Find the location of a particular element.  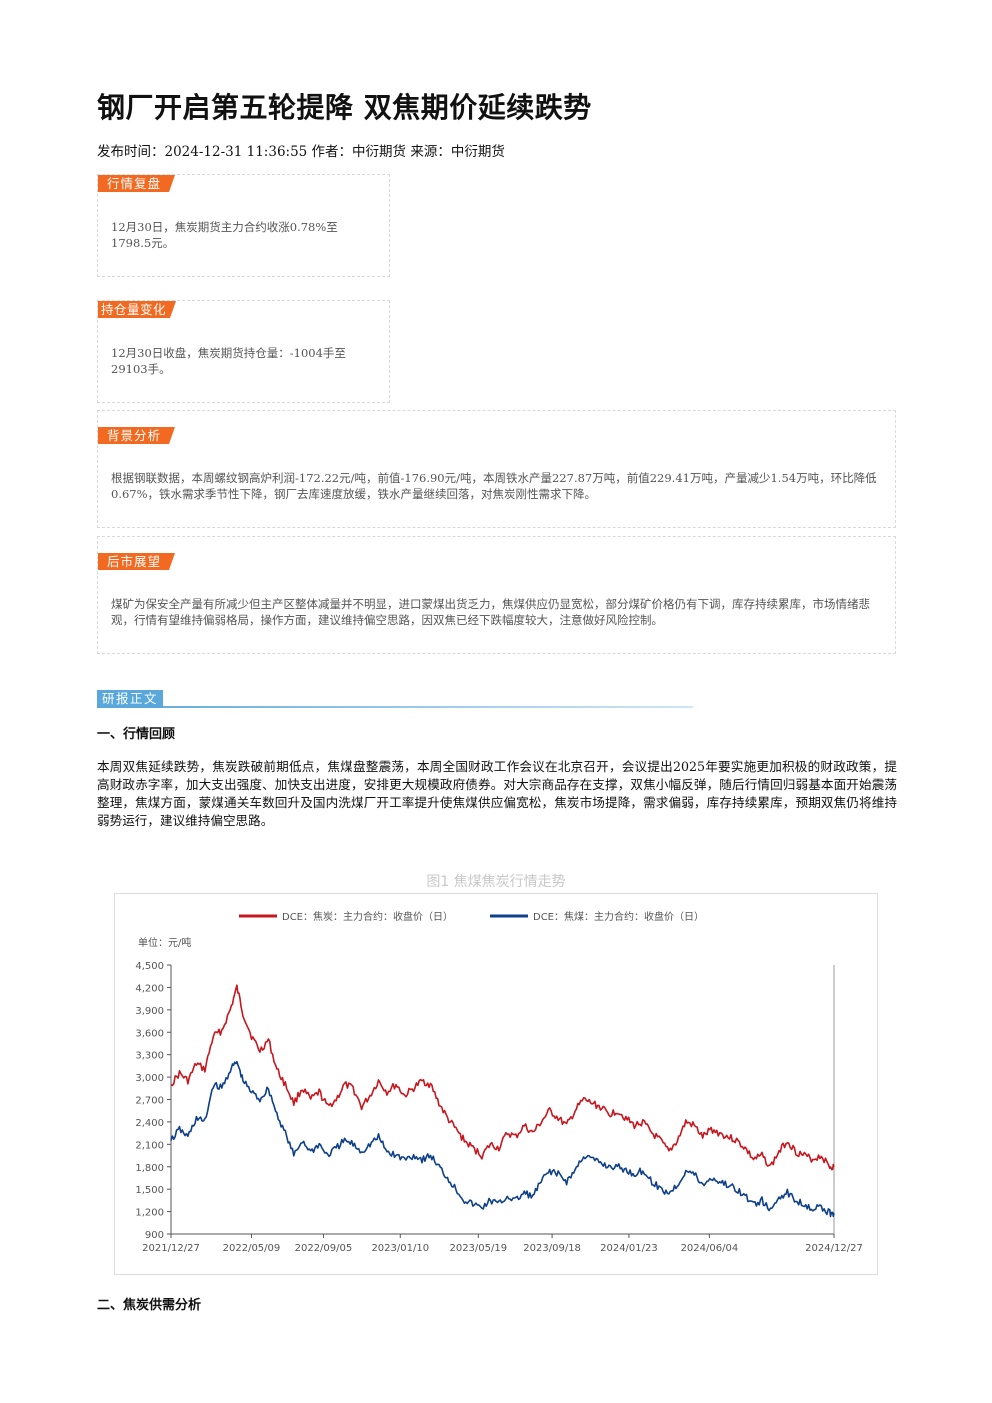

position-box: 持仓量变化 12月30日收盘，焦炭期货持仓量：-1004手至29103手。 is located at coordinates (243, 351).